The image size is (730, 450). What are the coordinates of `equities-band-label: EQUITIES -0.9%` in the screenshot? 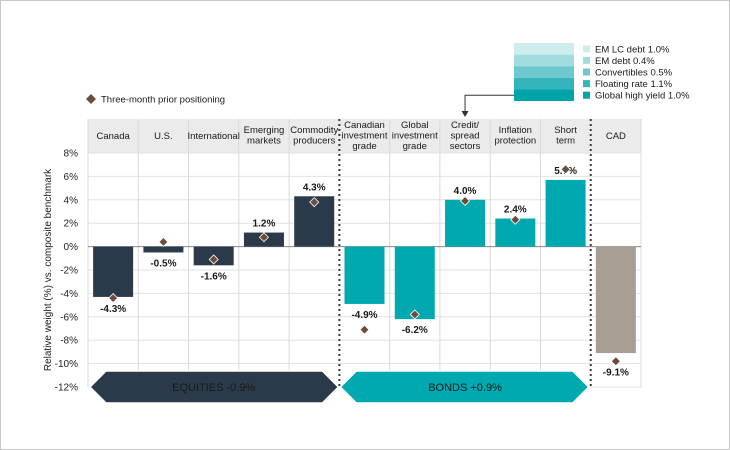 It's located at (213, 388).